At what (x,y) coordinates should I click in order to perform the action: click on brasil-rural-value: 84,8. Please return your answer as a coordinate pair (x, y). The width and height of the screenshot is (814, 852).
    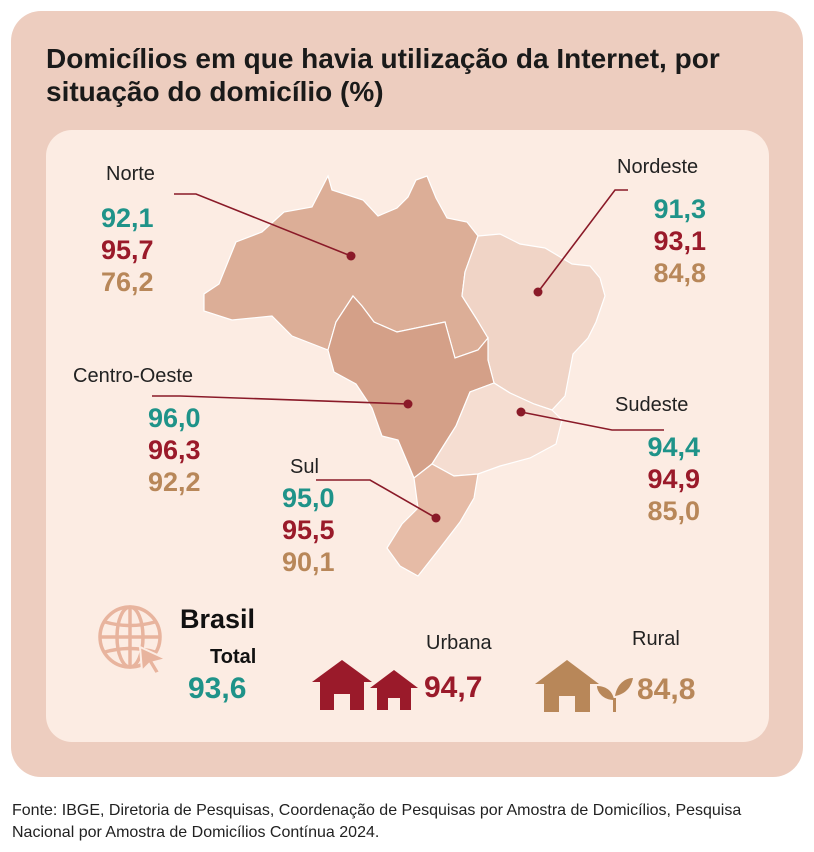
    Looking at the image, I should click on (666, 689).